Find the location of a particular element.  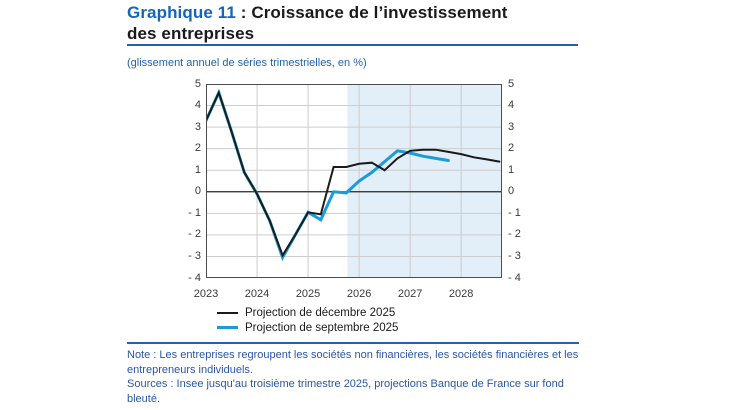

y-axis-label-right: 2 is located at coordinates (511, 148).